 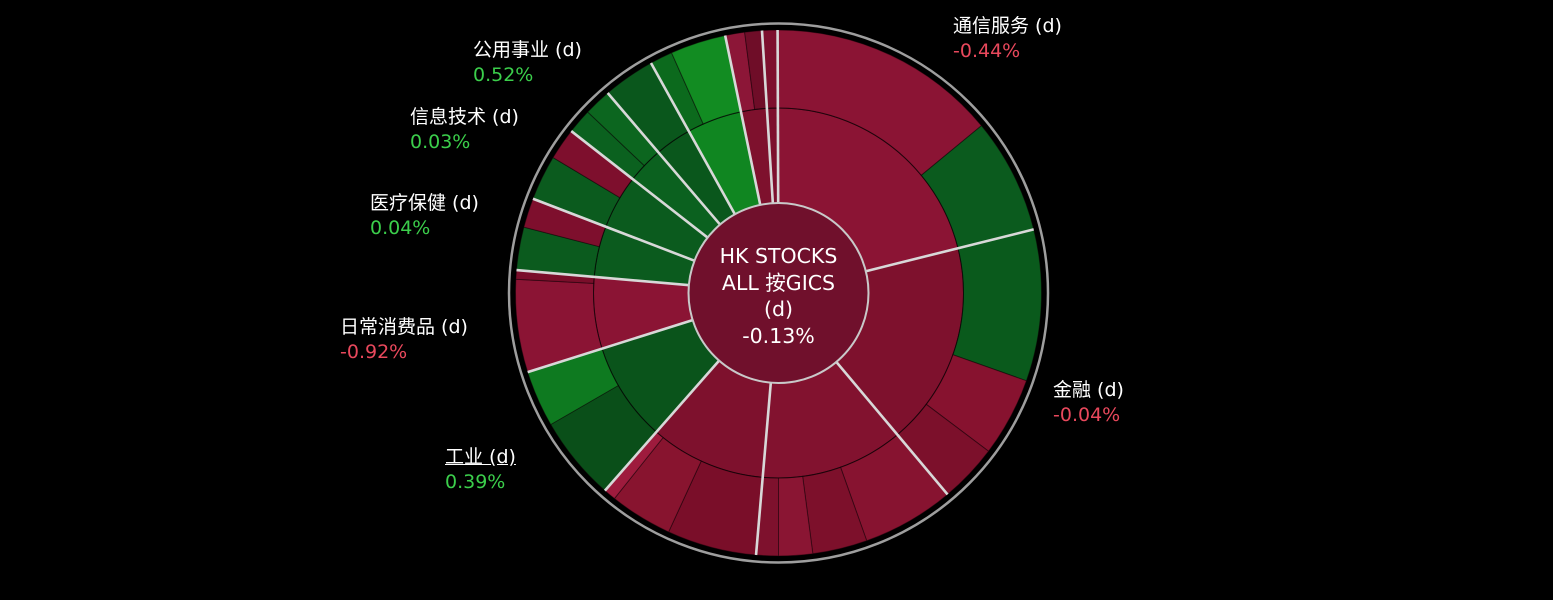 I want to click on sector-label-name: 金融 (d), so click(x=1088, y=390).